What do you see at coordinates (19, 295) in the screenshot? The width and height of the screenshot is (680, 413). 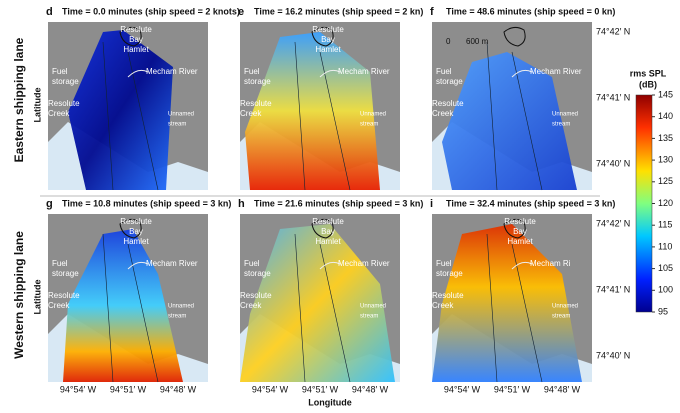 I see `row-label: Western shipping lane` at bounding box center [19, 295].